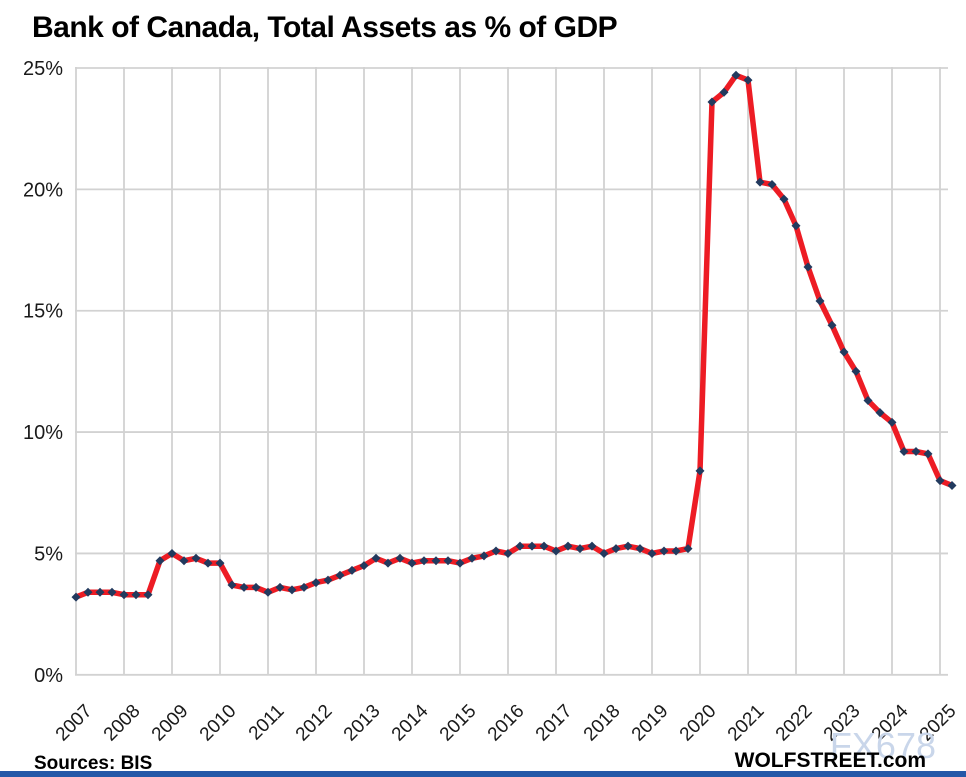 This screenshot has width=966, height=777. What do you see at coordinates (74, 723) in the screenshot?
I see `x-axis-label: 2007` at bounding box center [74, 723].